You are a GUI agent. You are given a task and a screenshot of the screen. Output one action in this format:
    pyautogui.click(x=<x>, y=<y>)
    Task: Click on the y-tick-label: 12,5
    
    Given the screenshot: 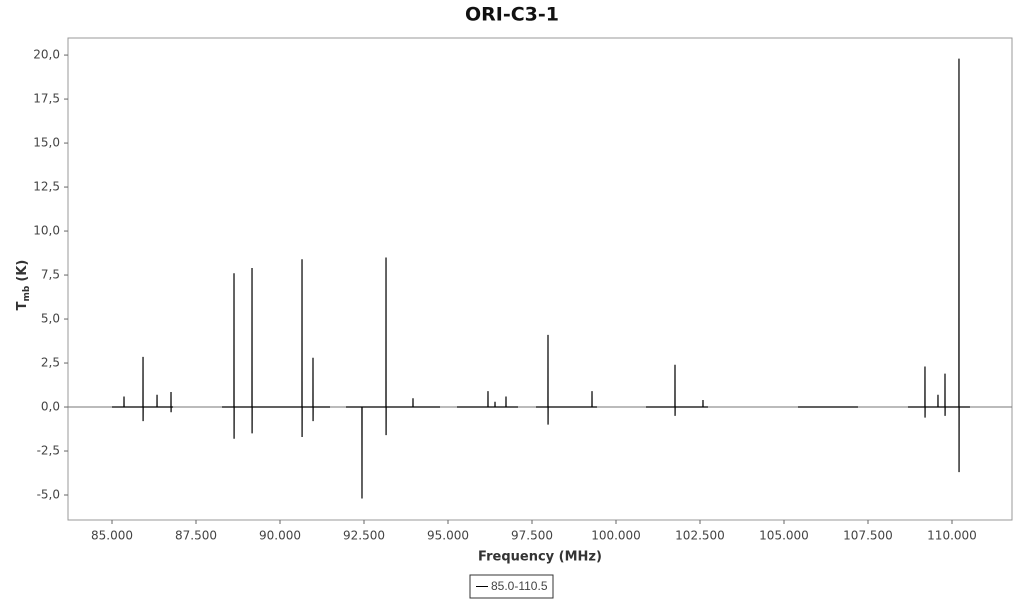 What is the action you would take?
    pyautogui.click(x=46, y=187)
    